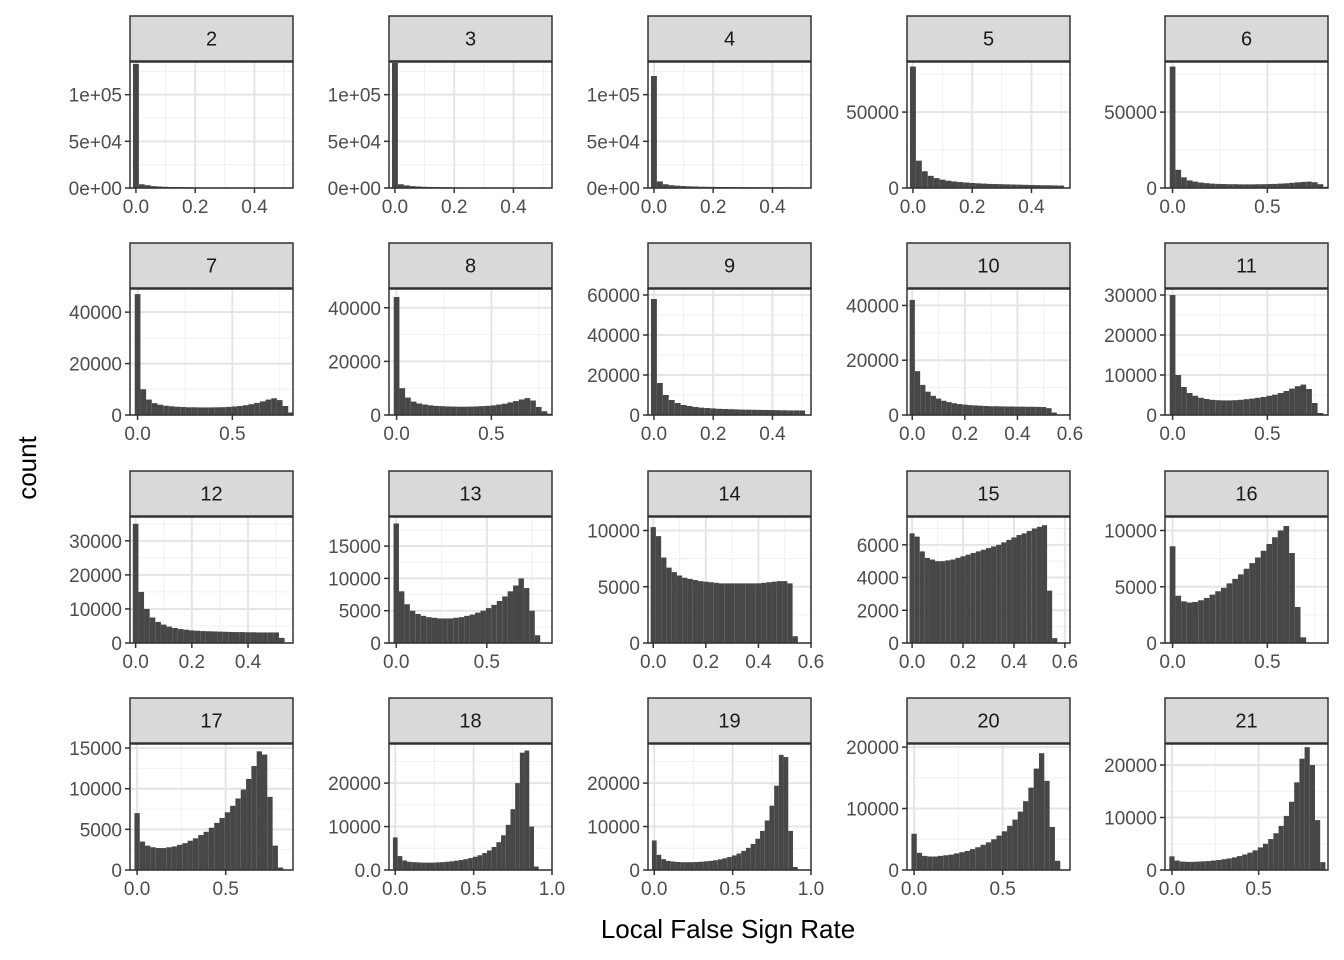  What do you see at coordinates (95, 749) in the screenshot?
I see `y-tick-label: 15000` at bounding box center [95, 749].